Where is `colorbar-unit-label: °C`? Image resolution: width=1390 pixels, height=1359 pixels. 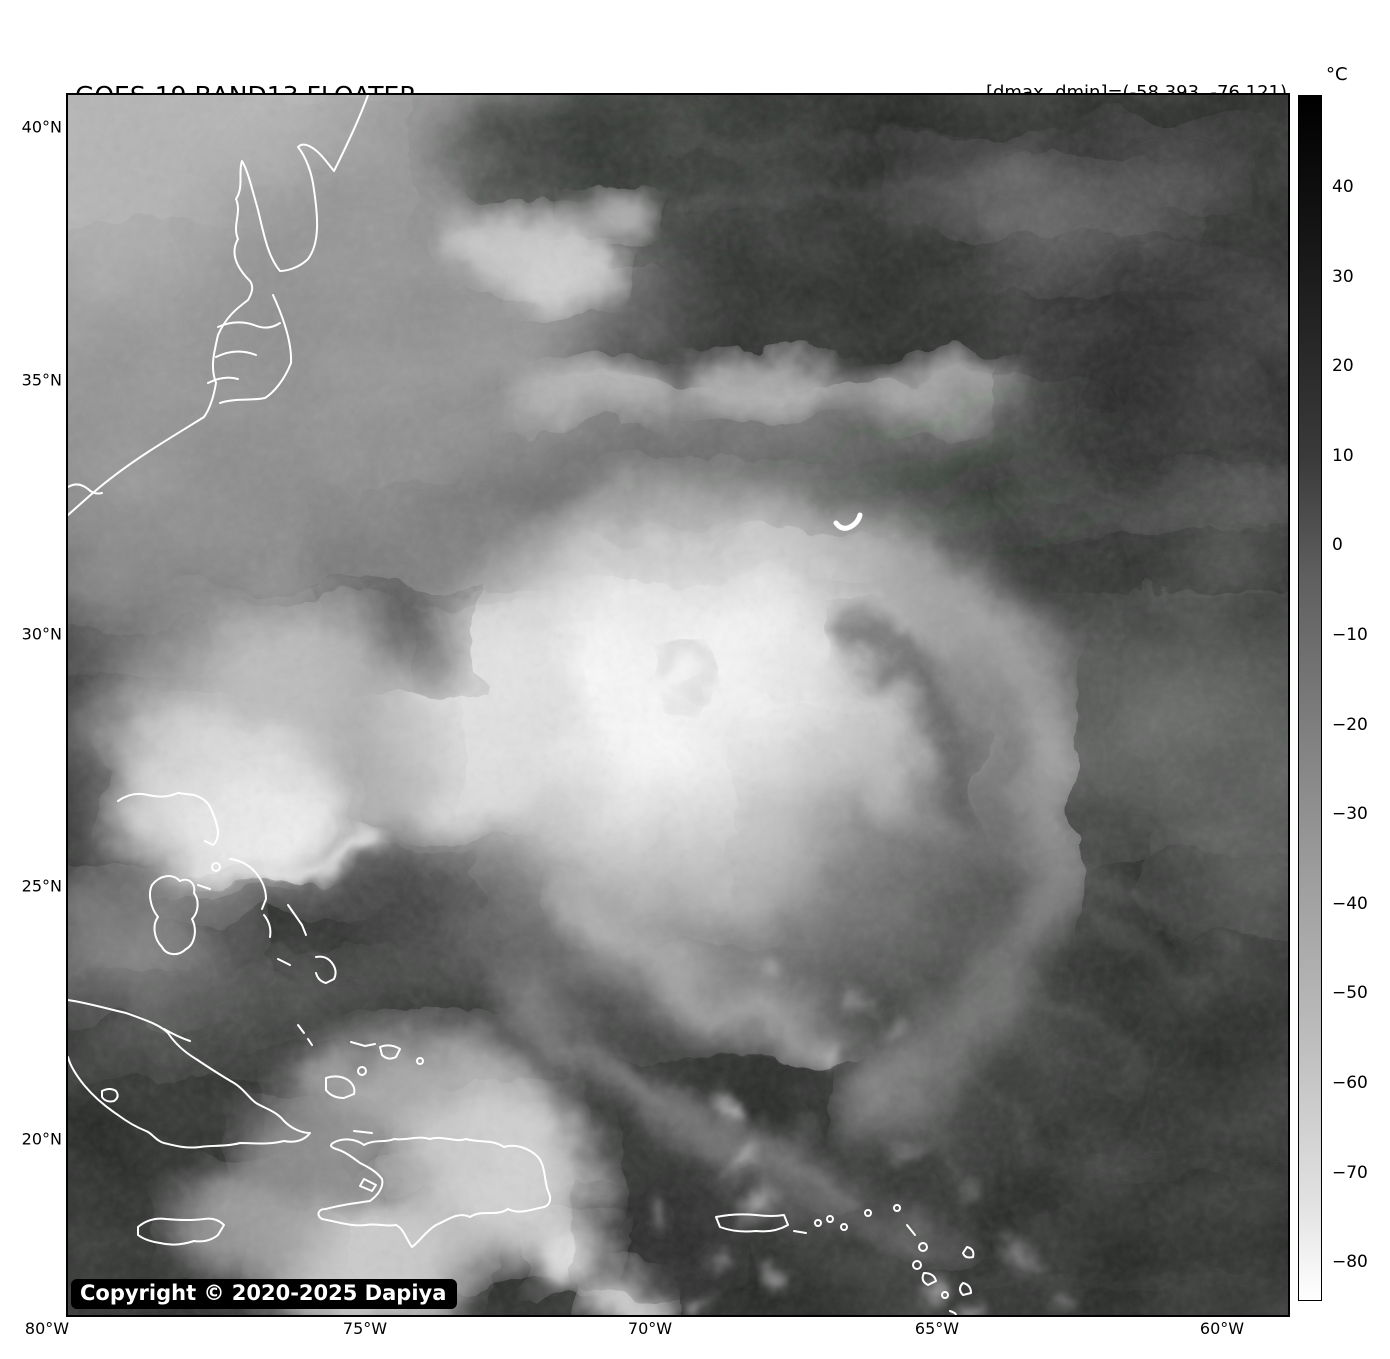
colorbar-unit-label: °C is located at coordinates (1337, 74).